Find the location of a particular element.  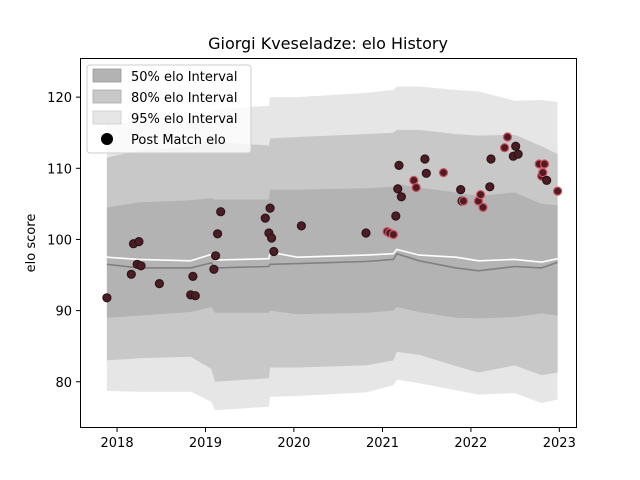

legend-marker-point is located at coordinates (107, 139).